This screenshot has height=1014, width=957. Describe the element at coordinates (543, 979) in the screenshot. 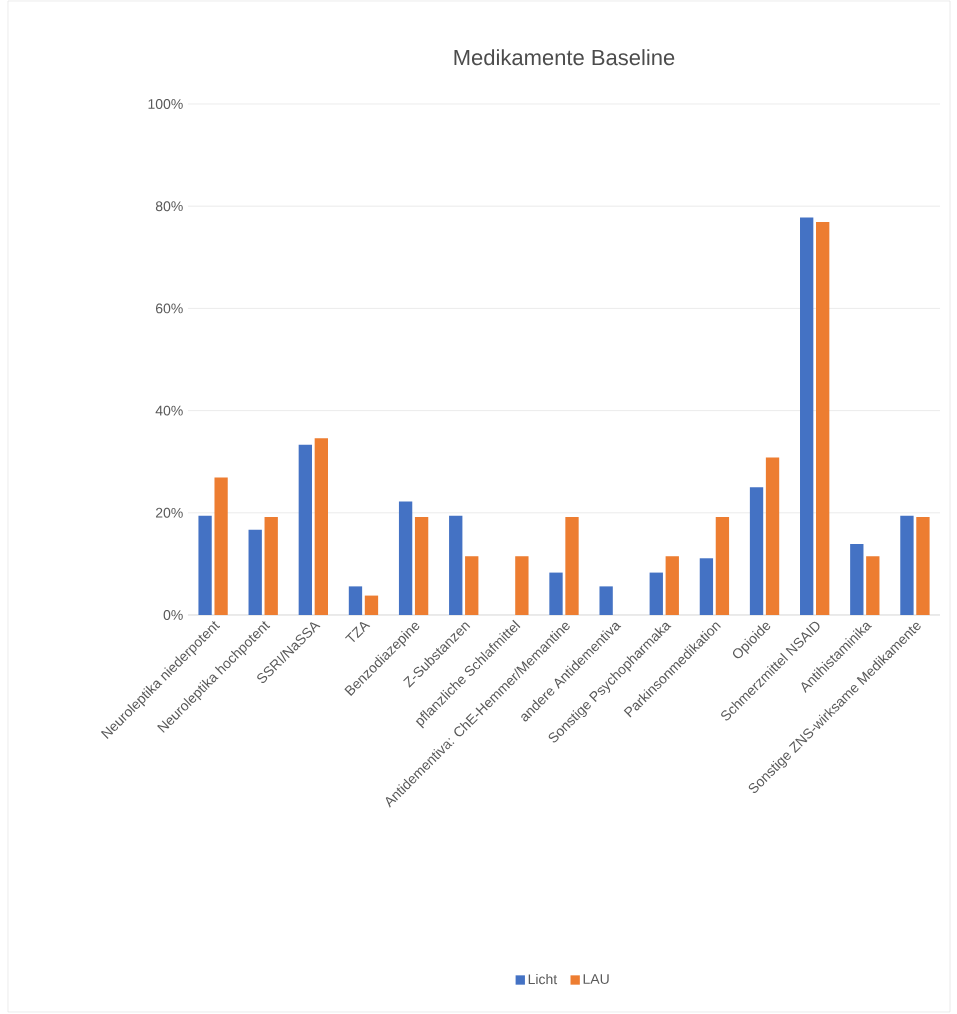

I see `legend-label: Licht` at that location.